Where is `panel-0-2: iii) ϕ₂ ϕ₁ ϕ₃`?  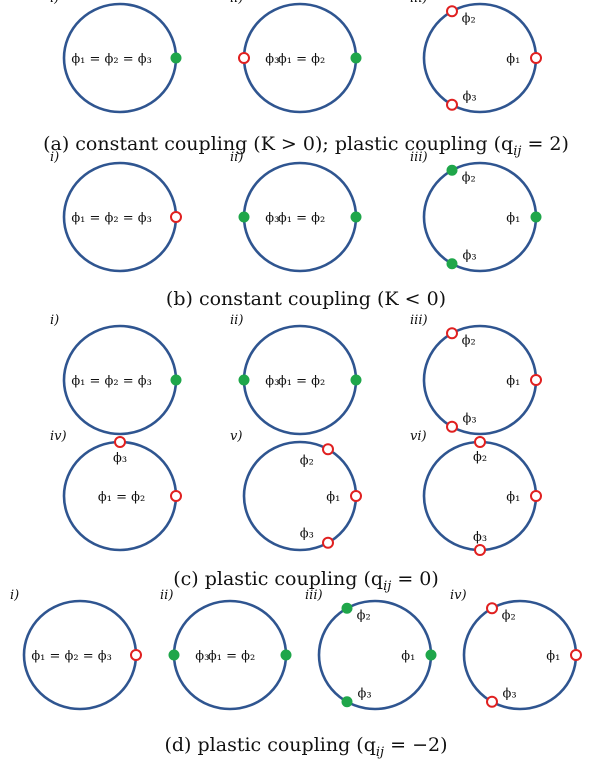 panel-0-2: iii) ϕ₂ ϕ₁ ϕ₃ is located at coordinates (476, 57).